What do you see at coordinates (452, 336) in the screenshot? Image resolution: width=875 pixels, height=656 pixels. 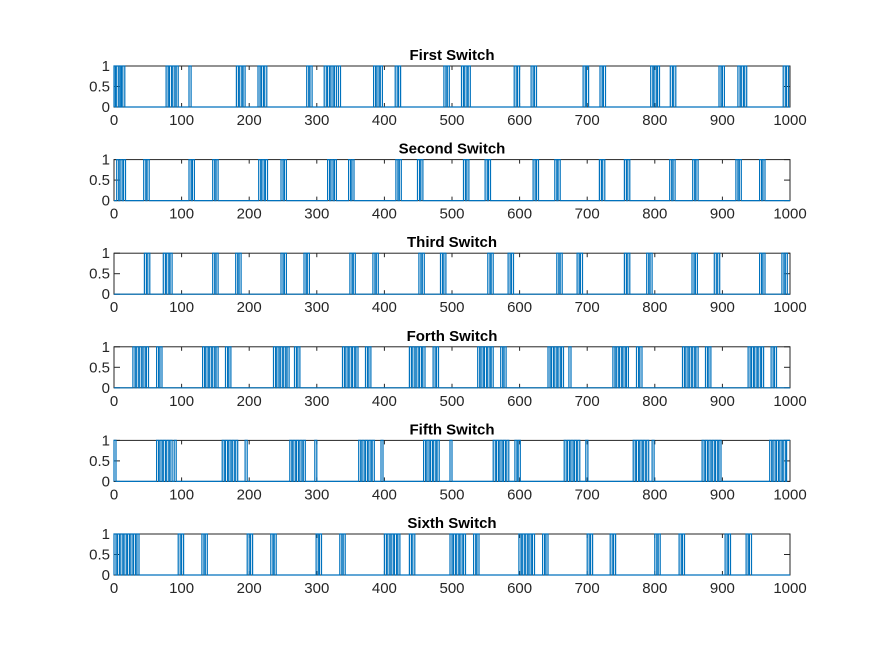 I see `subplot-title: Forth Switch` at bounding box center [452, 336].